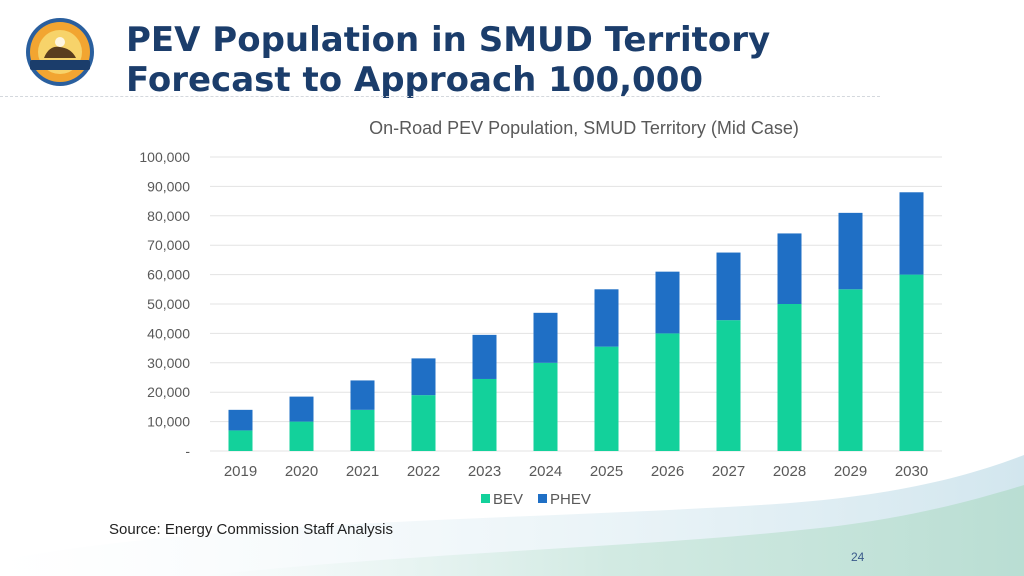  I want to click on x-tick-label: 2021, so click(362, 471).